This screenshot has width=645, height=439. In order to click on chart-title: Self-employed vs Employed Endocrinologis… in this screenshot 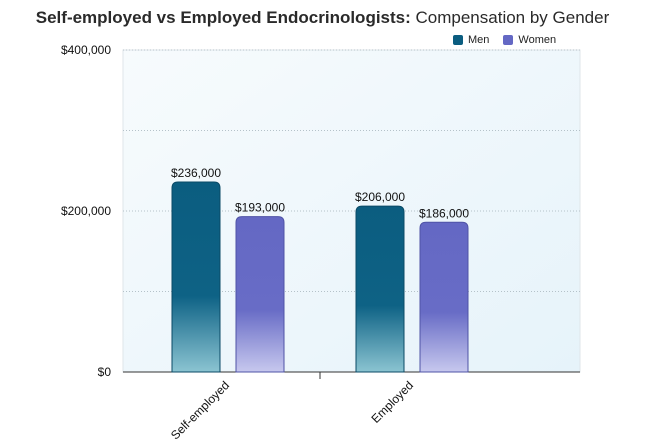, I will do `click(322, 18)`.